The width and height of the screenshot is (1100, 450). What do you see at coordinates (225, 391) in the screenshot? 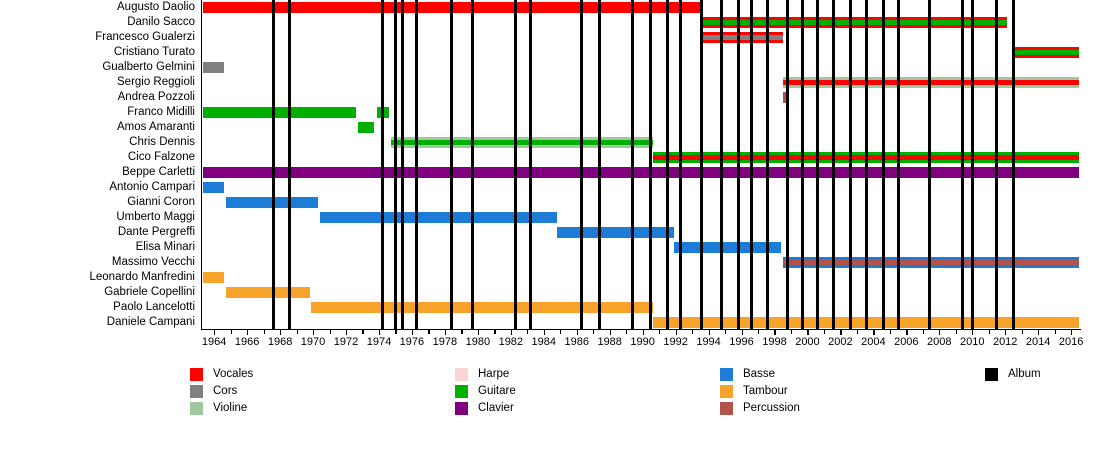
I see `legend-label: Cors` at bounding box center [225, 391].